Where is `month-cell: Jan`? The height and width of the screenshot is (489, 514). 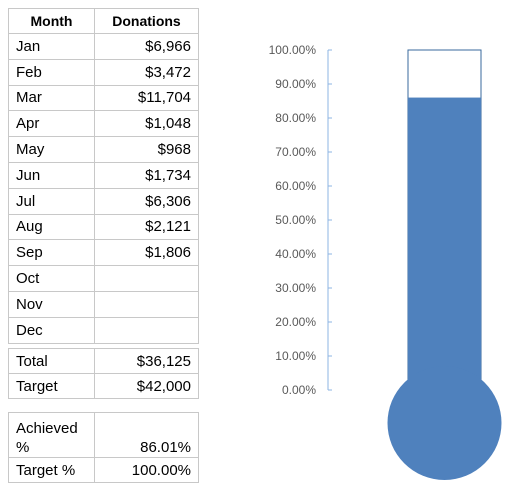
month-cell: Jan is located at coordinates (51, 46).